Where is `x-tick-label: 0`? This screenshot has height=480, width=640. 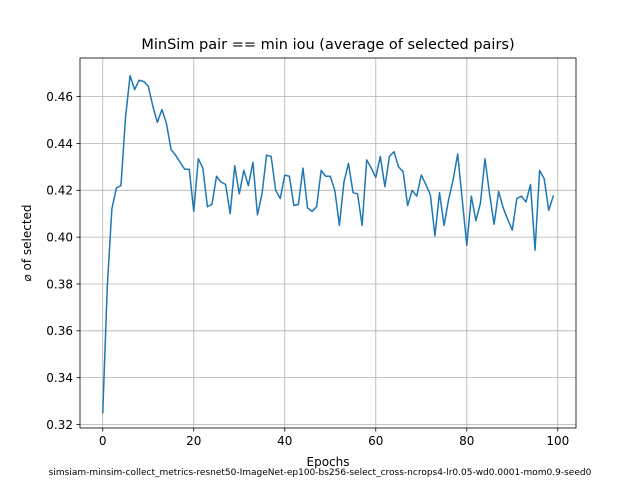
x-tick-label: 0 is located at coordinates (103, 441).